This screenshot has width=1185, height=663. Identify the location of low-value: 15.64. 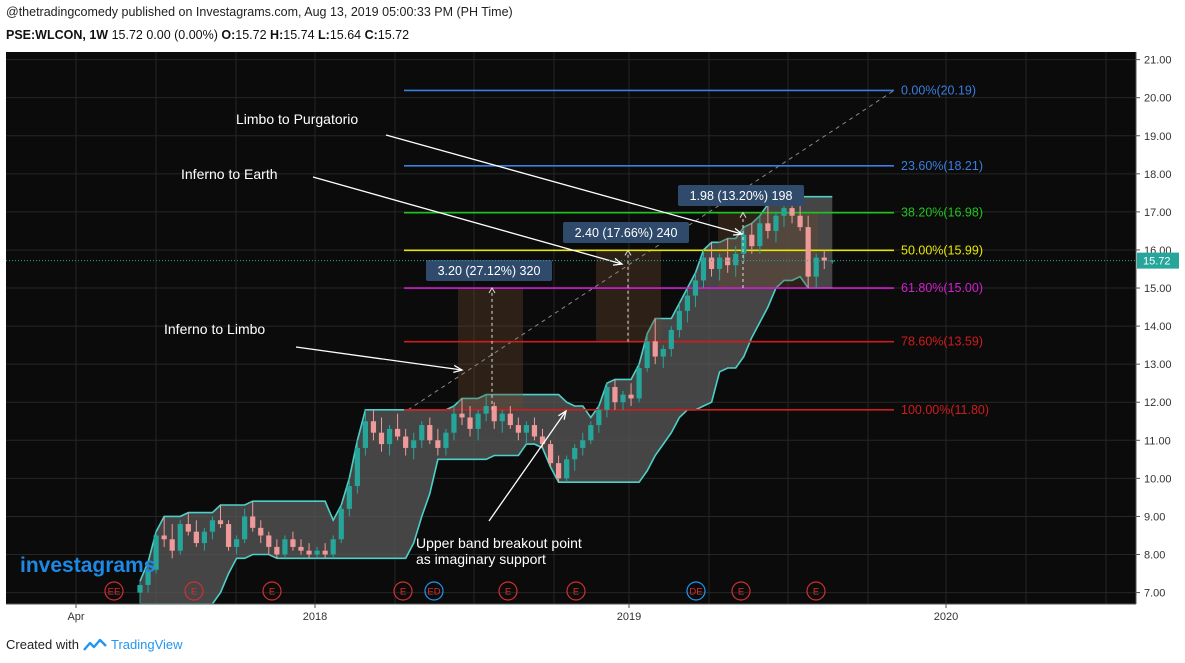
(345, 35).